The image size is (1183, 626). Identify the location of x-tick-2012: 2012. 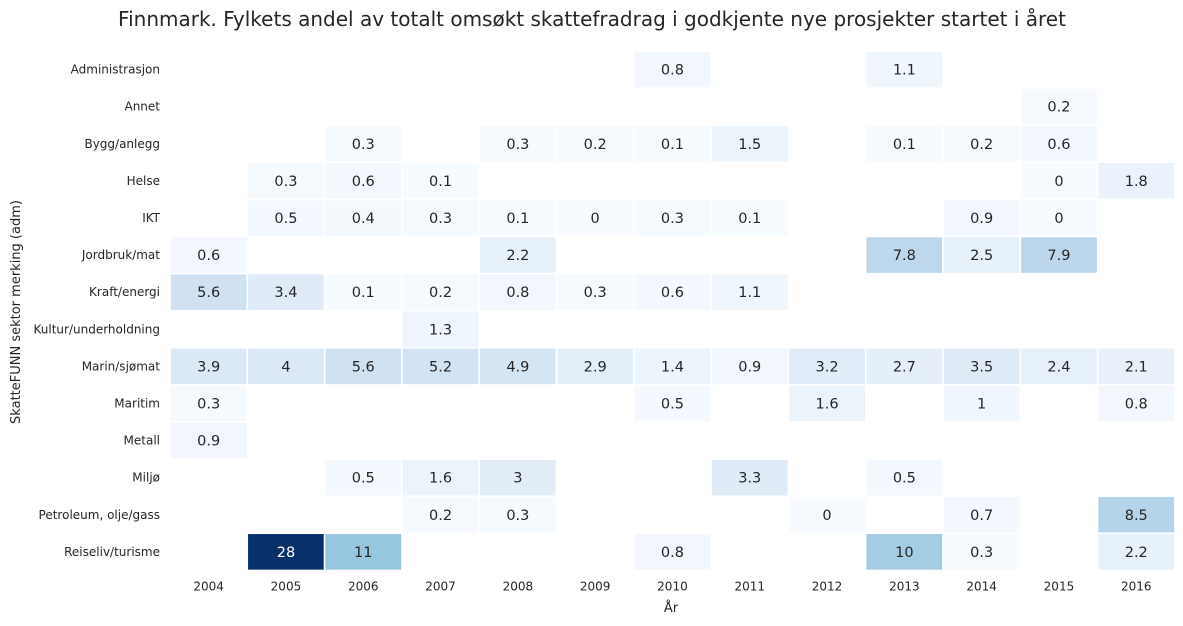
(827, 586).